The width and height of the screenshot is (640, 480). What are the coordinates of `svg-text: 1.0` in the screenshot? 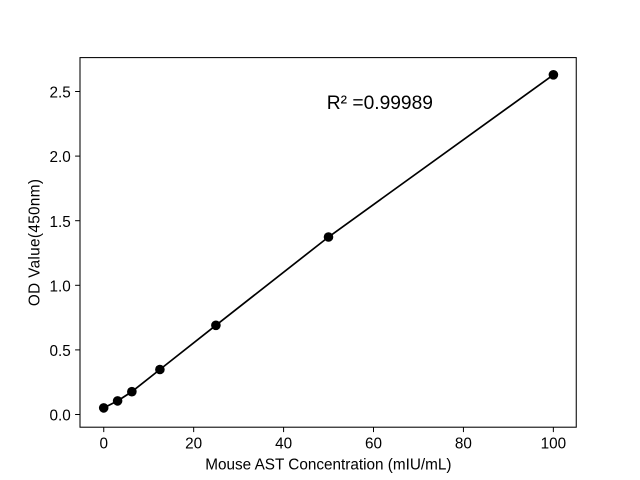 It's located at (60, 286).